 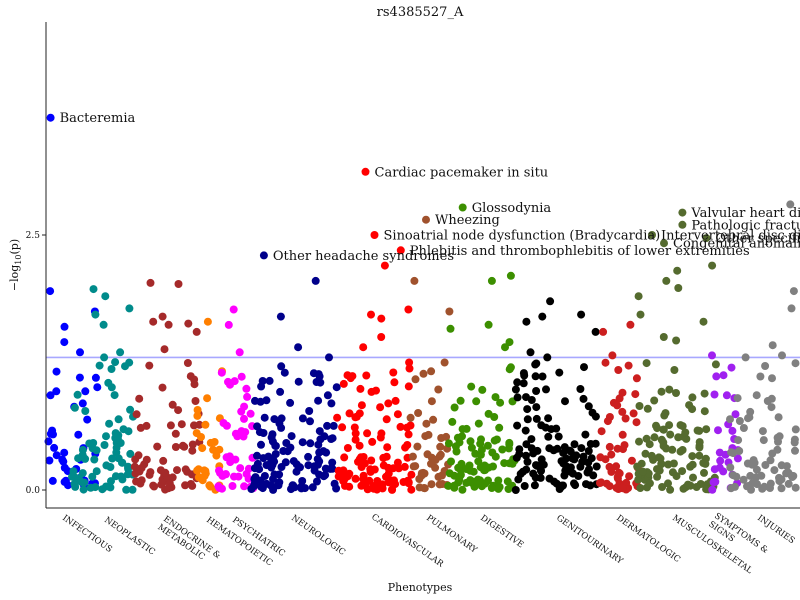 What do you see at coordinates (790, 204) in the screenshot?
I see `annotated-point` at bounding box center [790, 204].